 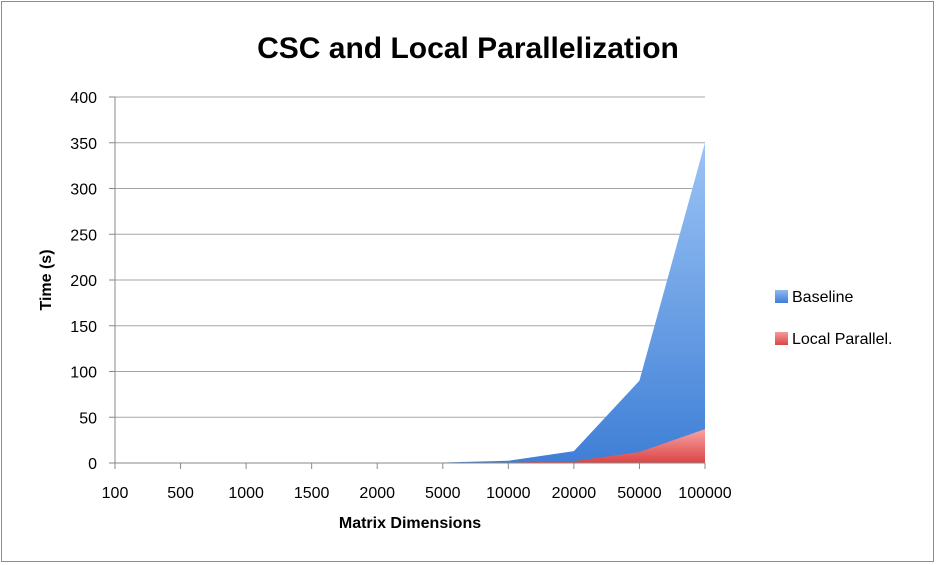 I want to click on area-series-local-parallel, so click(x=410, y=446).